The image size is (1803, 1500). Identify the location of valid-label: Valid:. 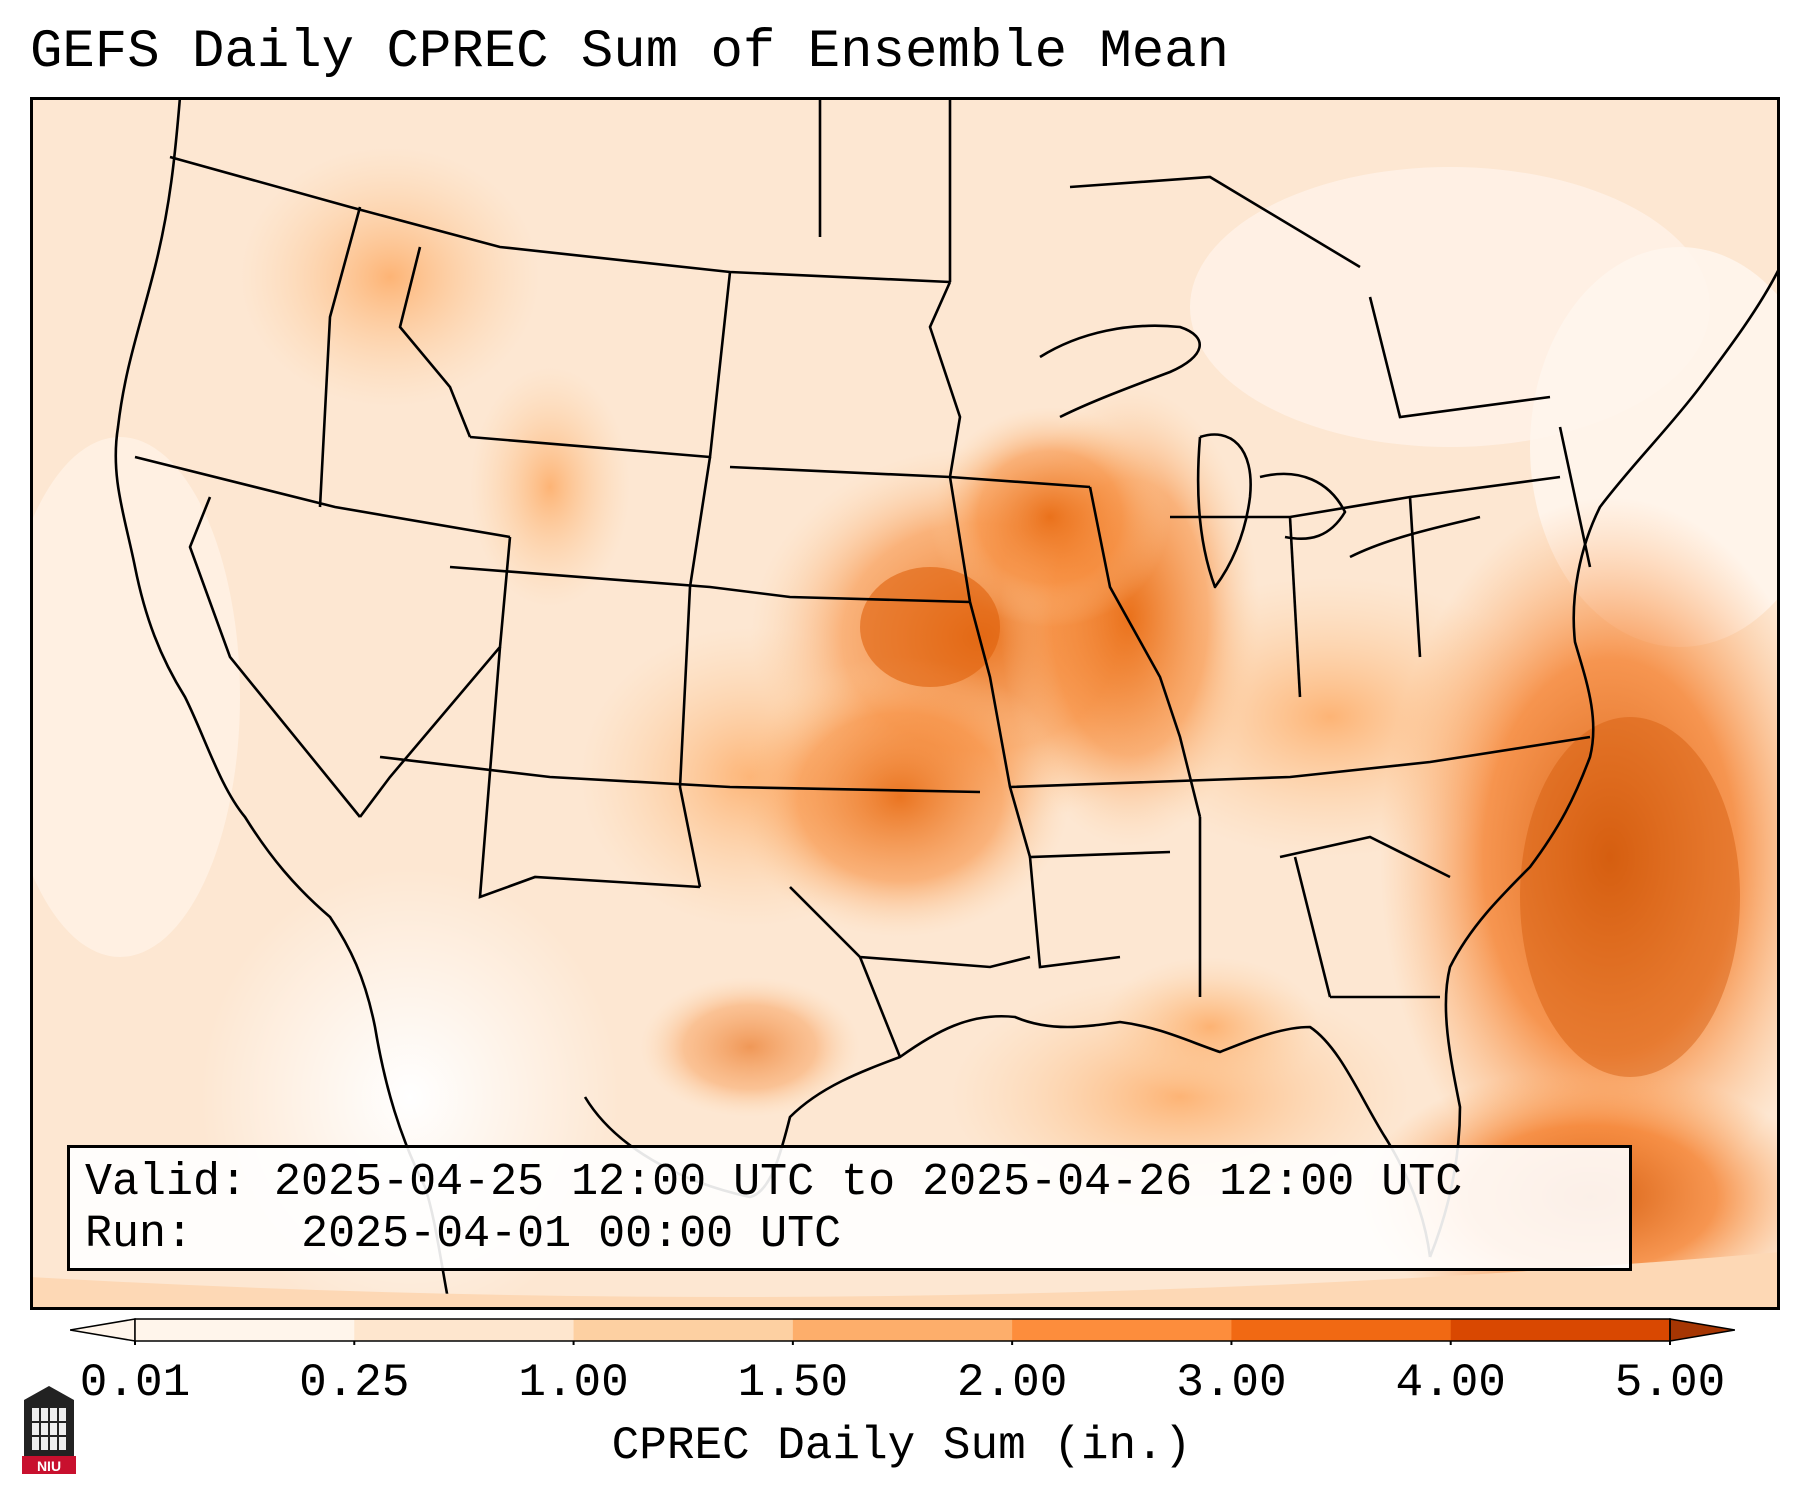
(166, 1182).